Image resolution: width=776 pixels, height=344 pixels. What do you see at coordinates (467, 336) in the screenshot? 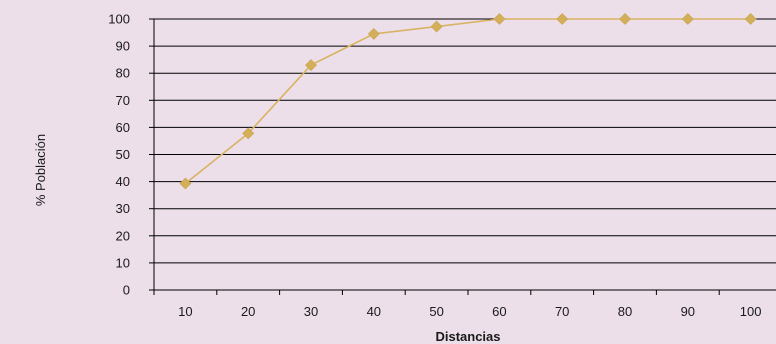
I see `x-axis-title: Distancias` at bounding box center [467, 336].